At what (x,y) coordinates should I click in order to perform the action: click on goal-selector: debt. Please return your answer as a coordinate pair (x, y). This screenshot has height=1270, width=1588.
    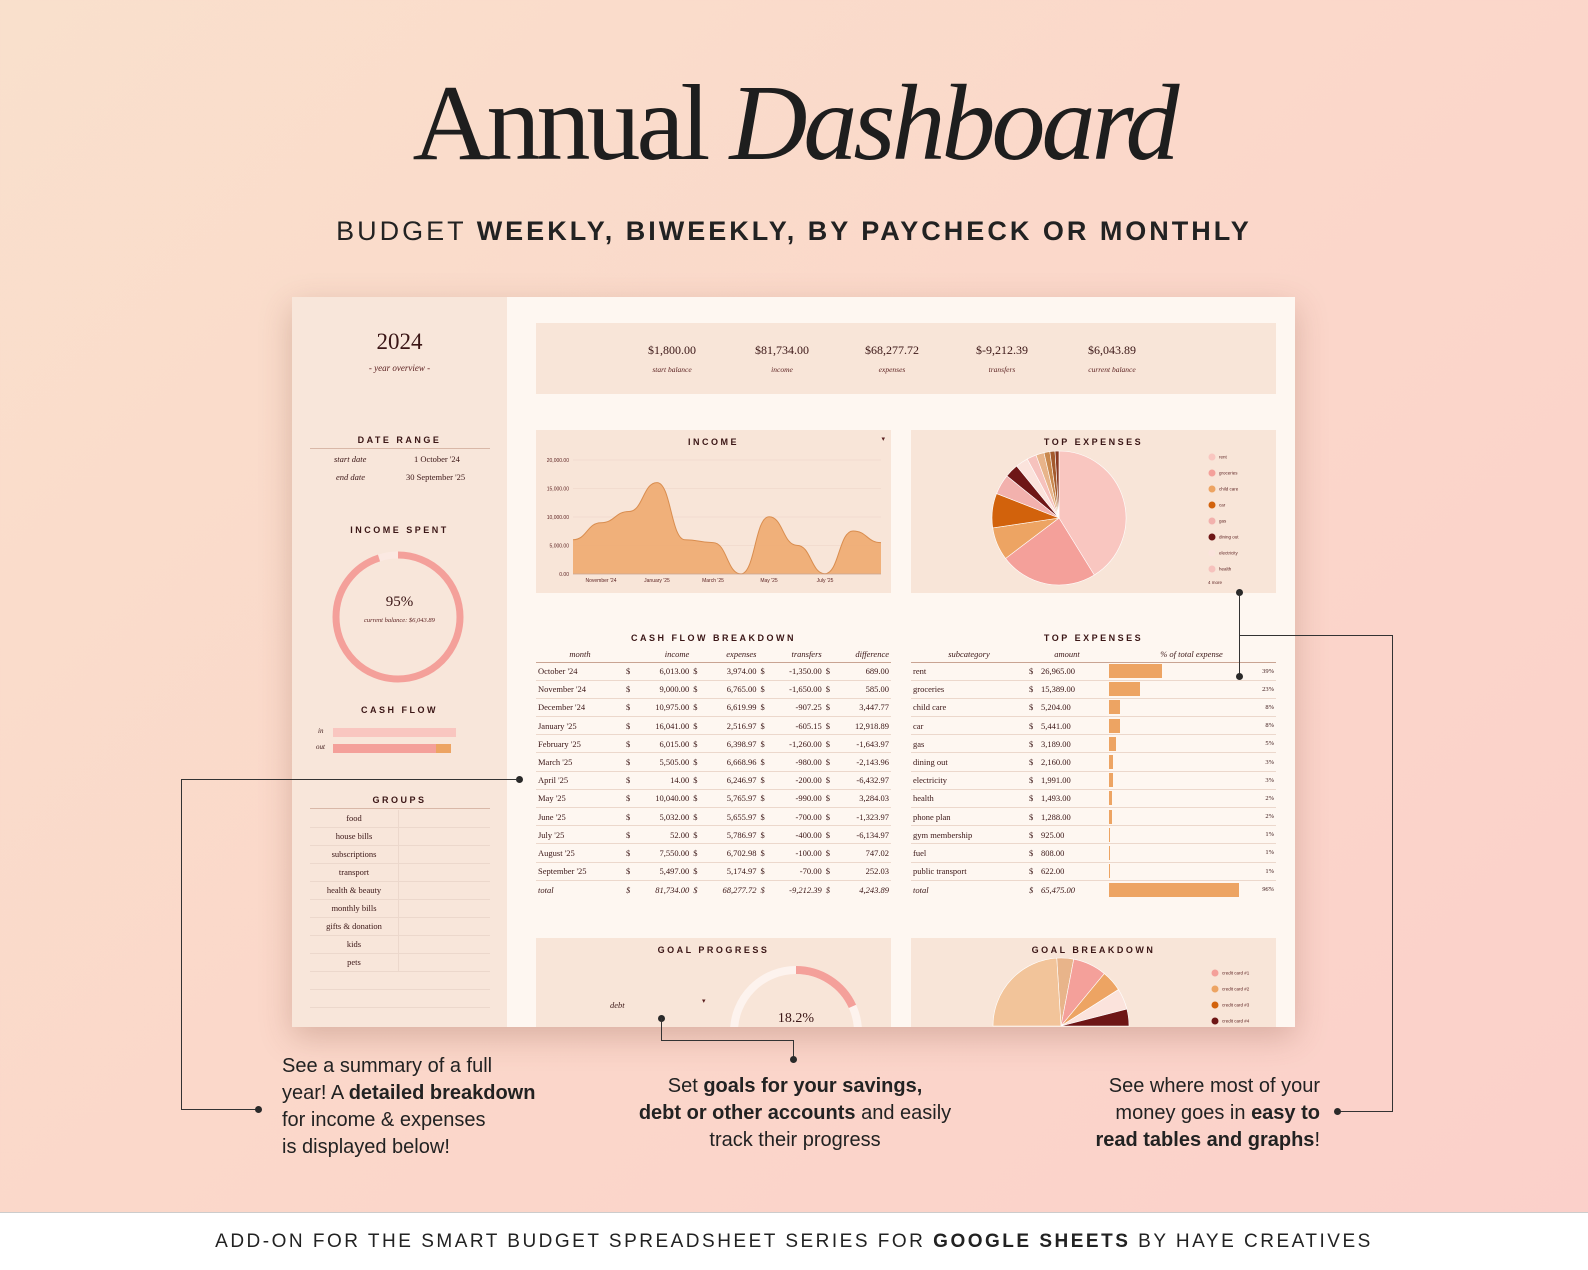
    Looking at the image, I should click on (617, 1005).